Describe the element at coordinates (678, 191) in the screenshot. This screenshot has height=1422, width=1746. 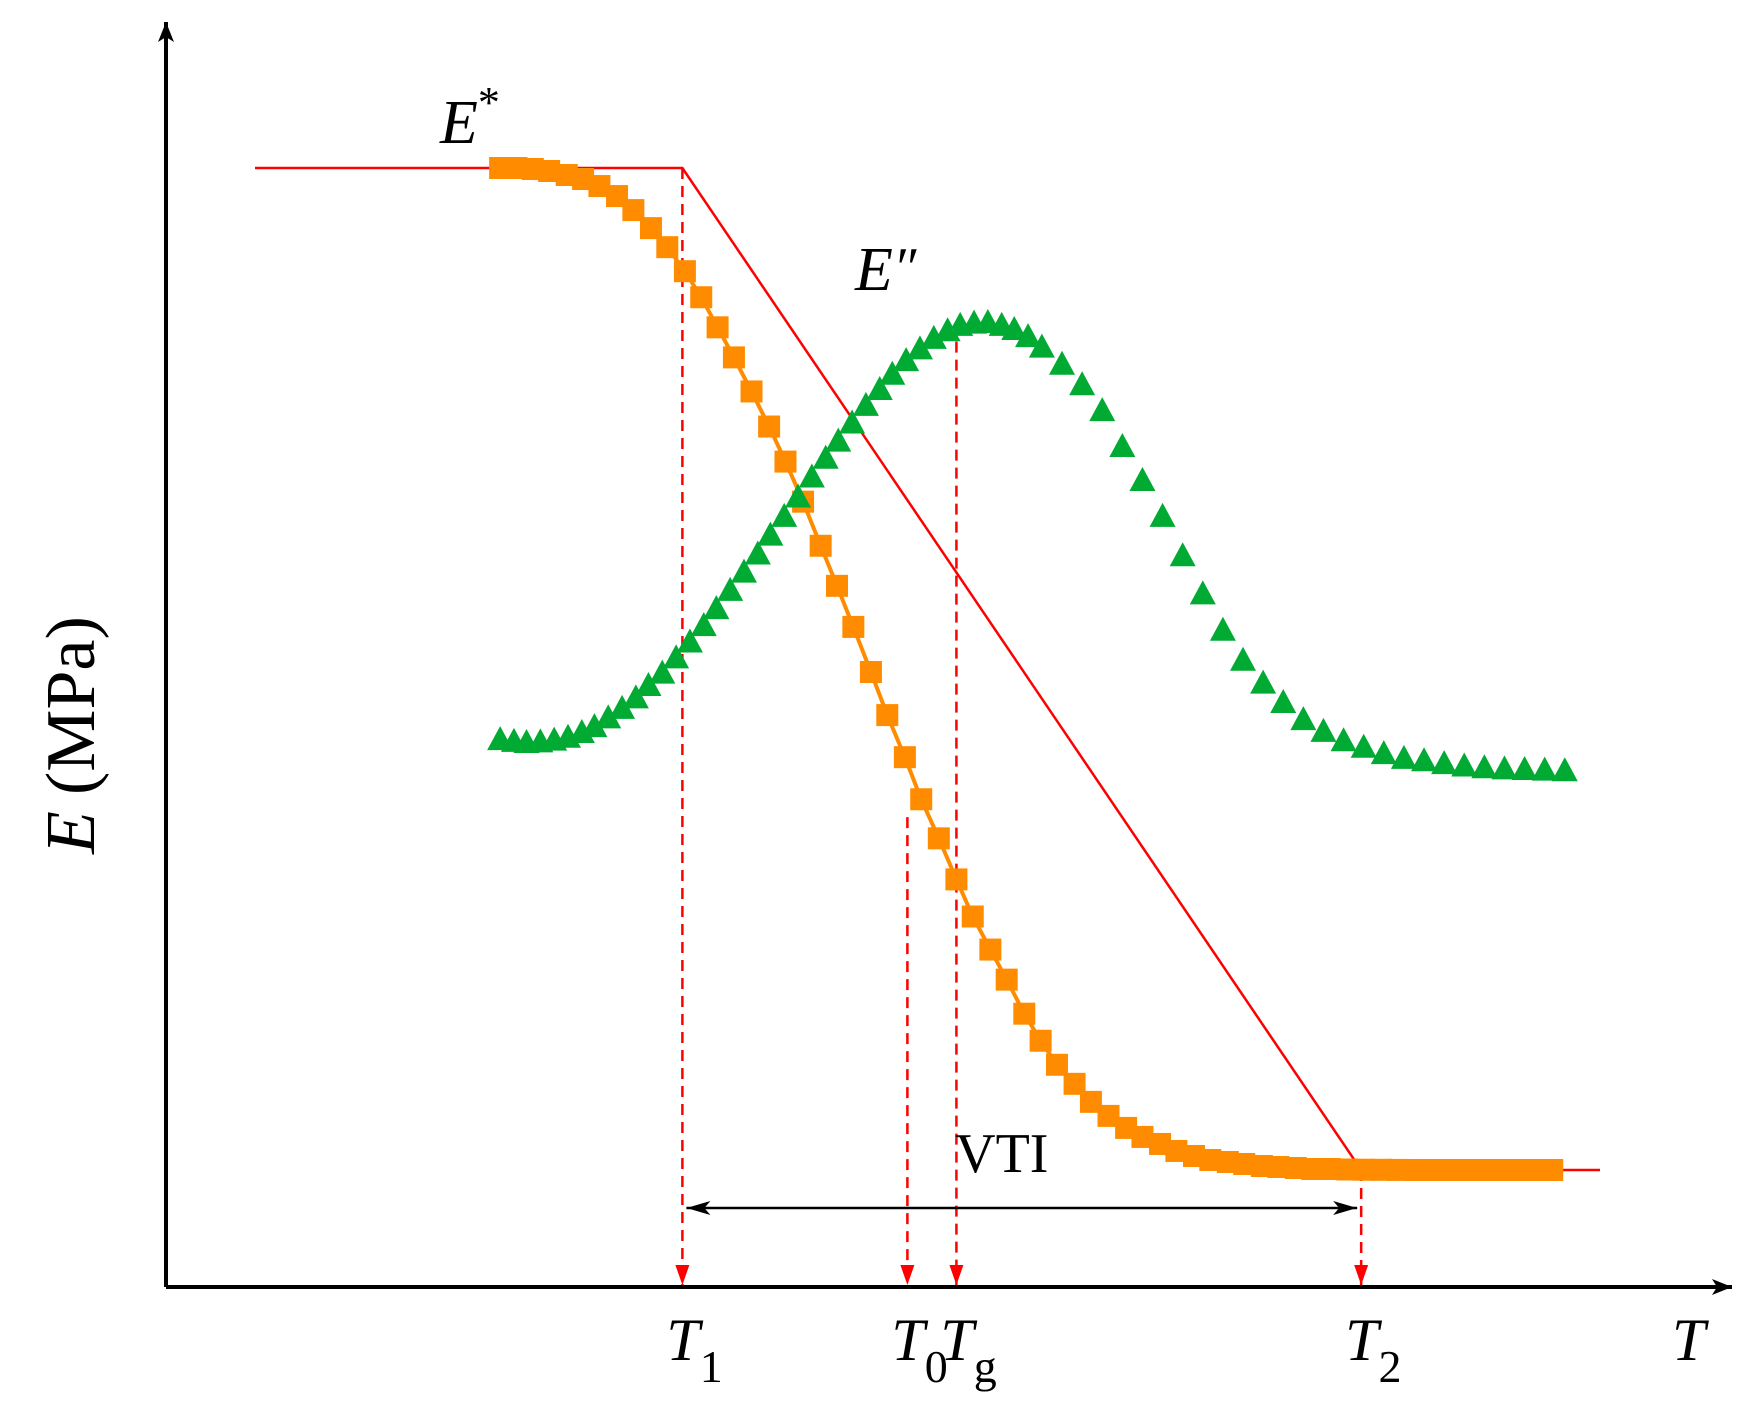
I see `series-labels: E* E″` at that location.